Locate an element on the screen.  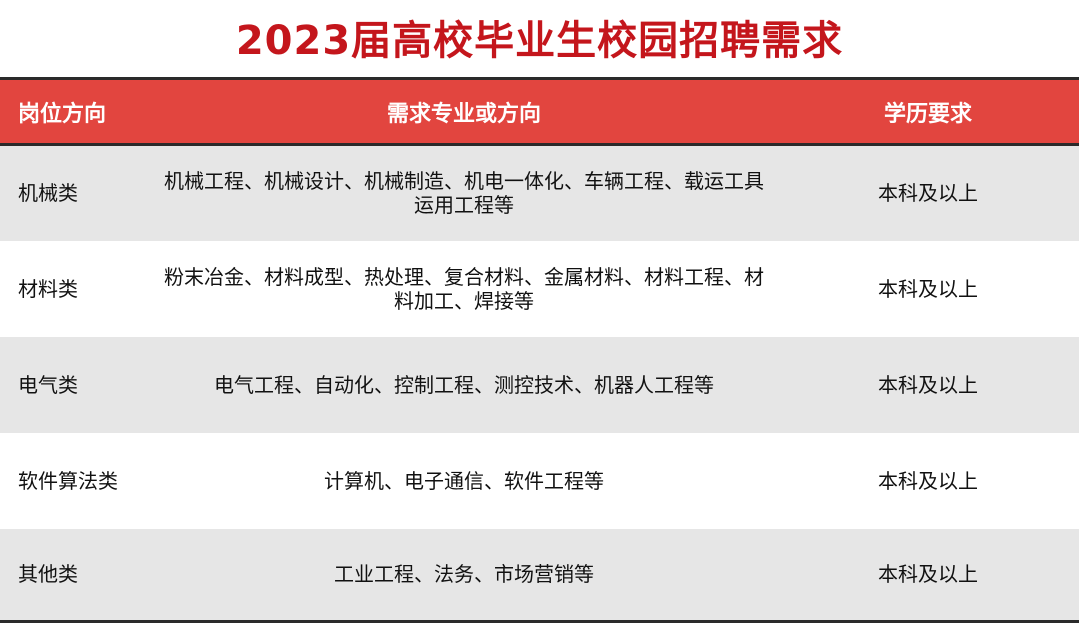
cell-position: 软件算法类 is located at coordinates (68, 480).